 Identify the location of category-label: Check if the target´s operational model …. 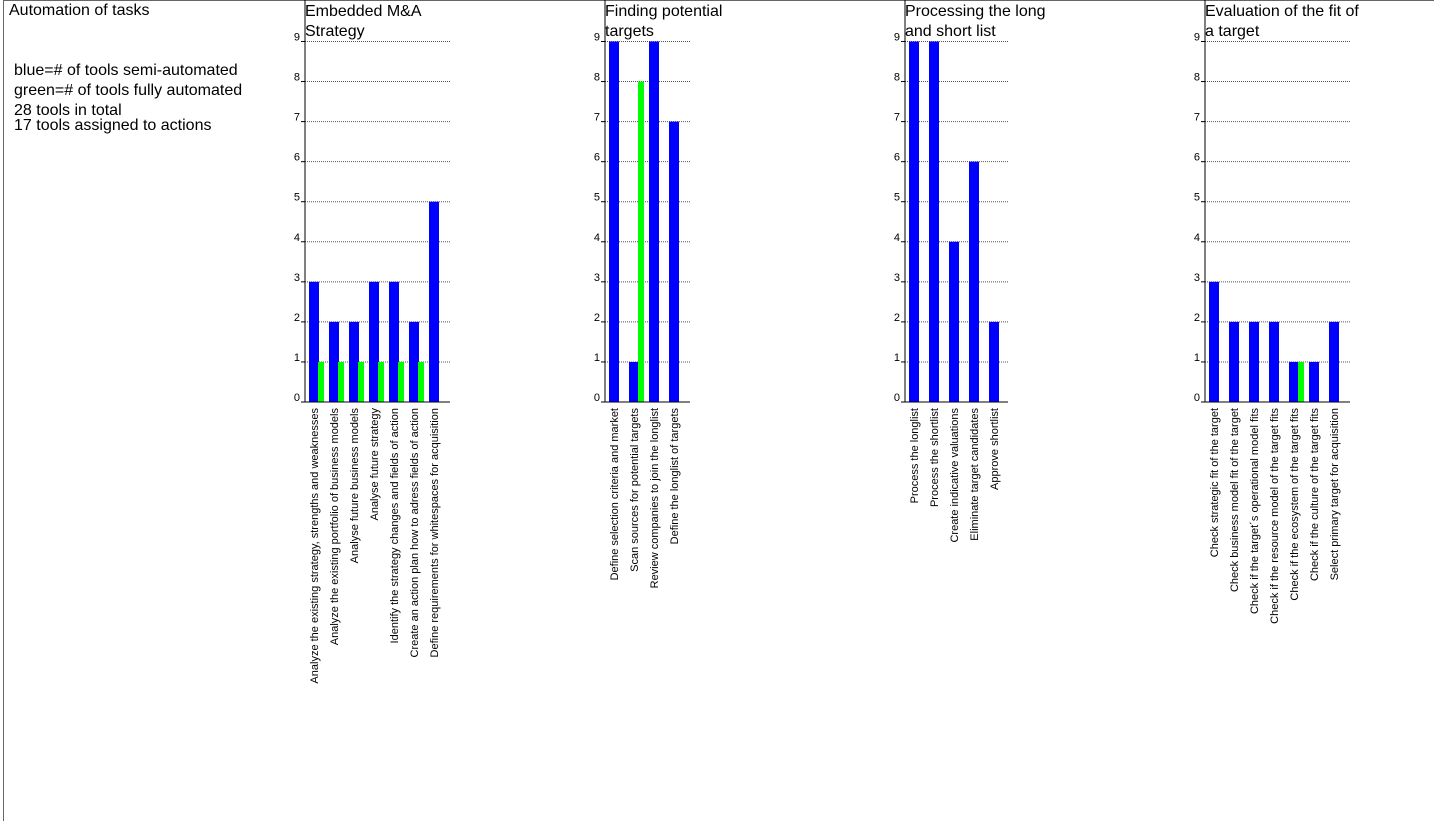
(1255, 511).